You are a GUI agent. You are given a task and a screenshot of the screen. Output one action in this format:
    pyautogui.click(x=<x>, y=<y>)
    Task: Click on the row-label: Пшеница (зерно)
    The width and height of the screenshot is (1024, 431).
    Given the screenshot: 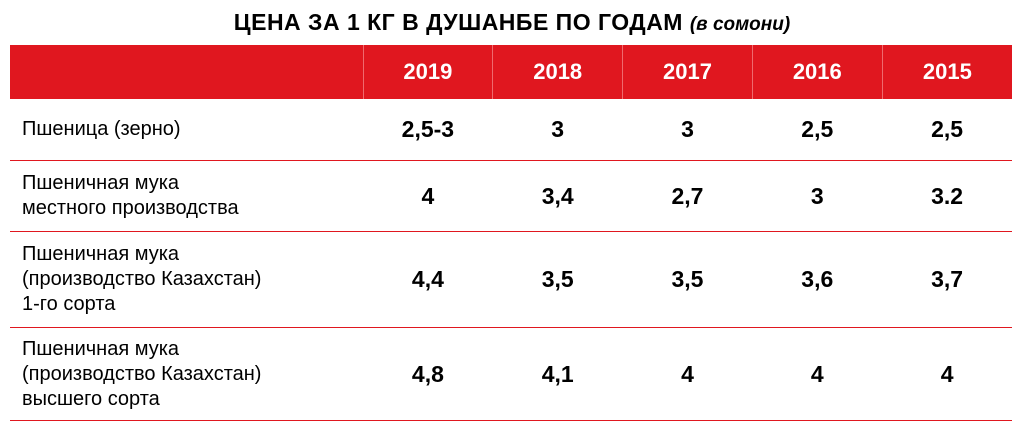 What is the action you would take?
    pyautogui.click(x=186, y=130)
    